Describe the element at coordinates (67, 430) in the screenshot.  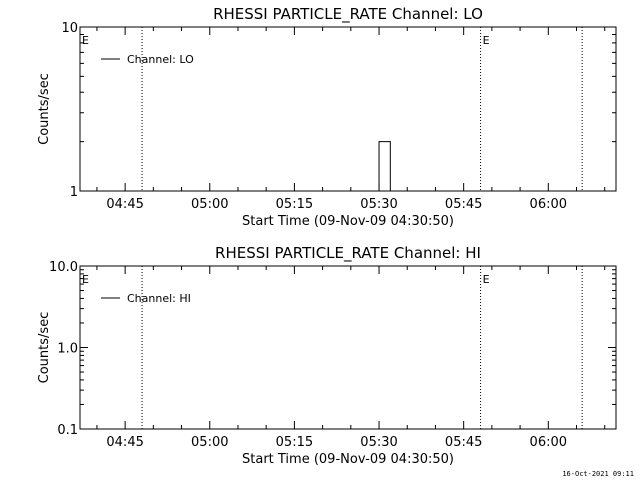
I see `y-tick-label: 0.1` at that location.